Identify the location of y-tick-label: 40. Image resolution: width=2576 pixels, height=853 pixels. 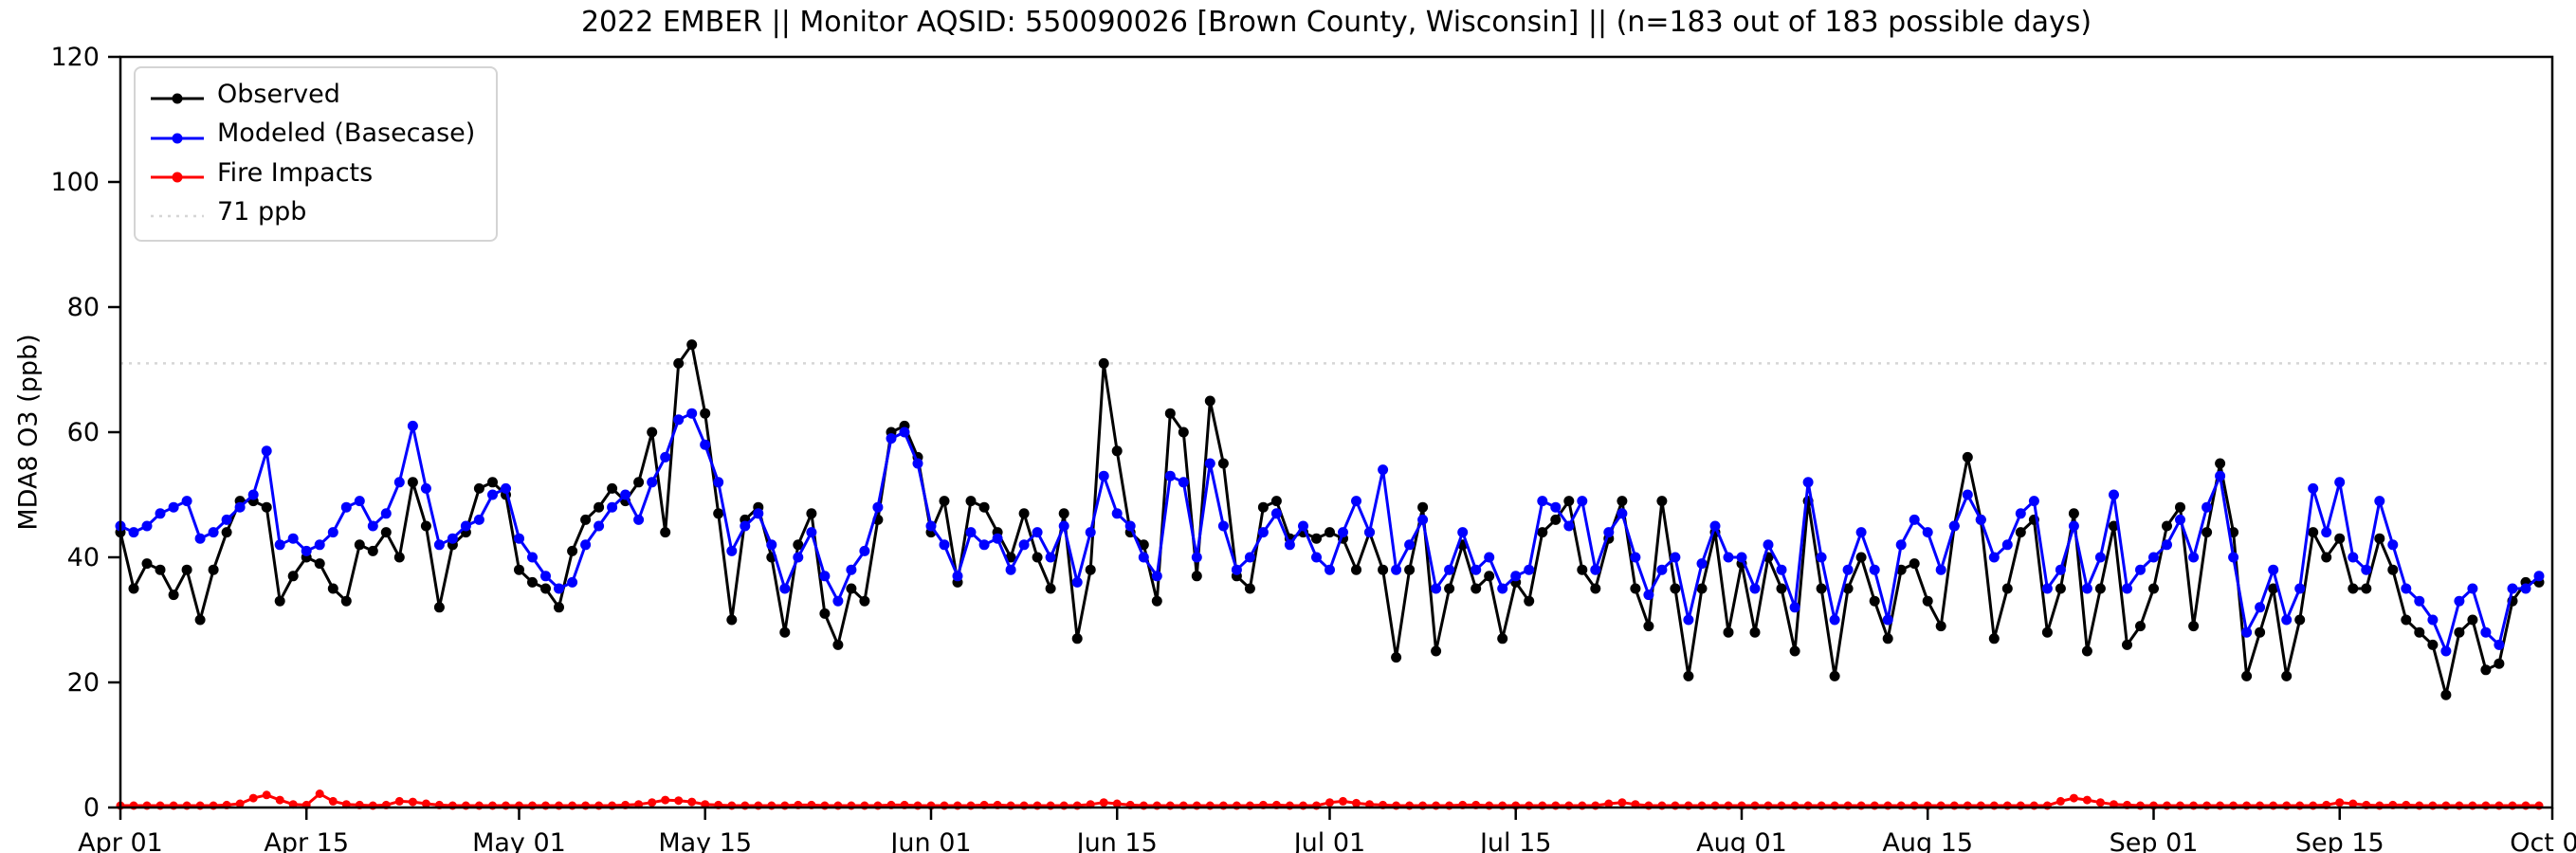
(83, 557).